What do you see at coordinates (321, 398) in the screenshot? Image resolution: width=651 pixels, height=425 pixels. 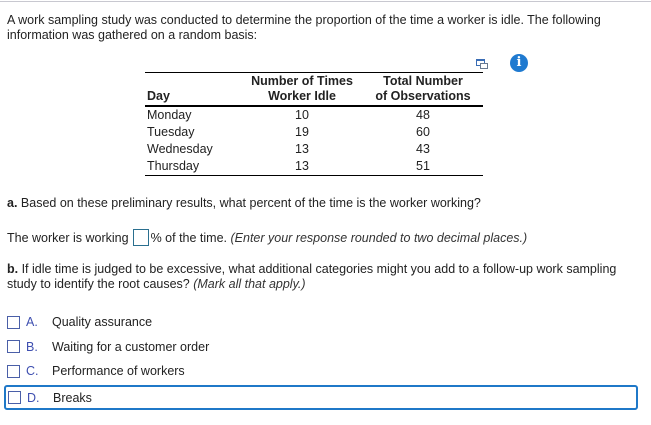 I see `option-d: D. Breaks` at bounding box center [321, 398].